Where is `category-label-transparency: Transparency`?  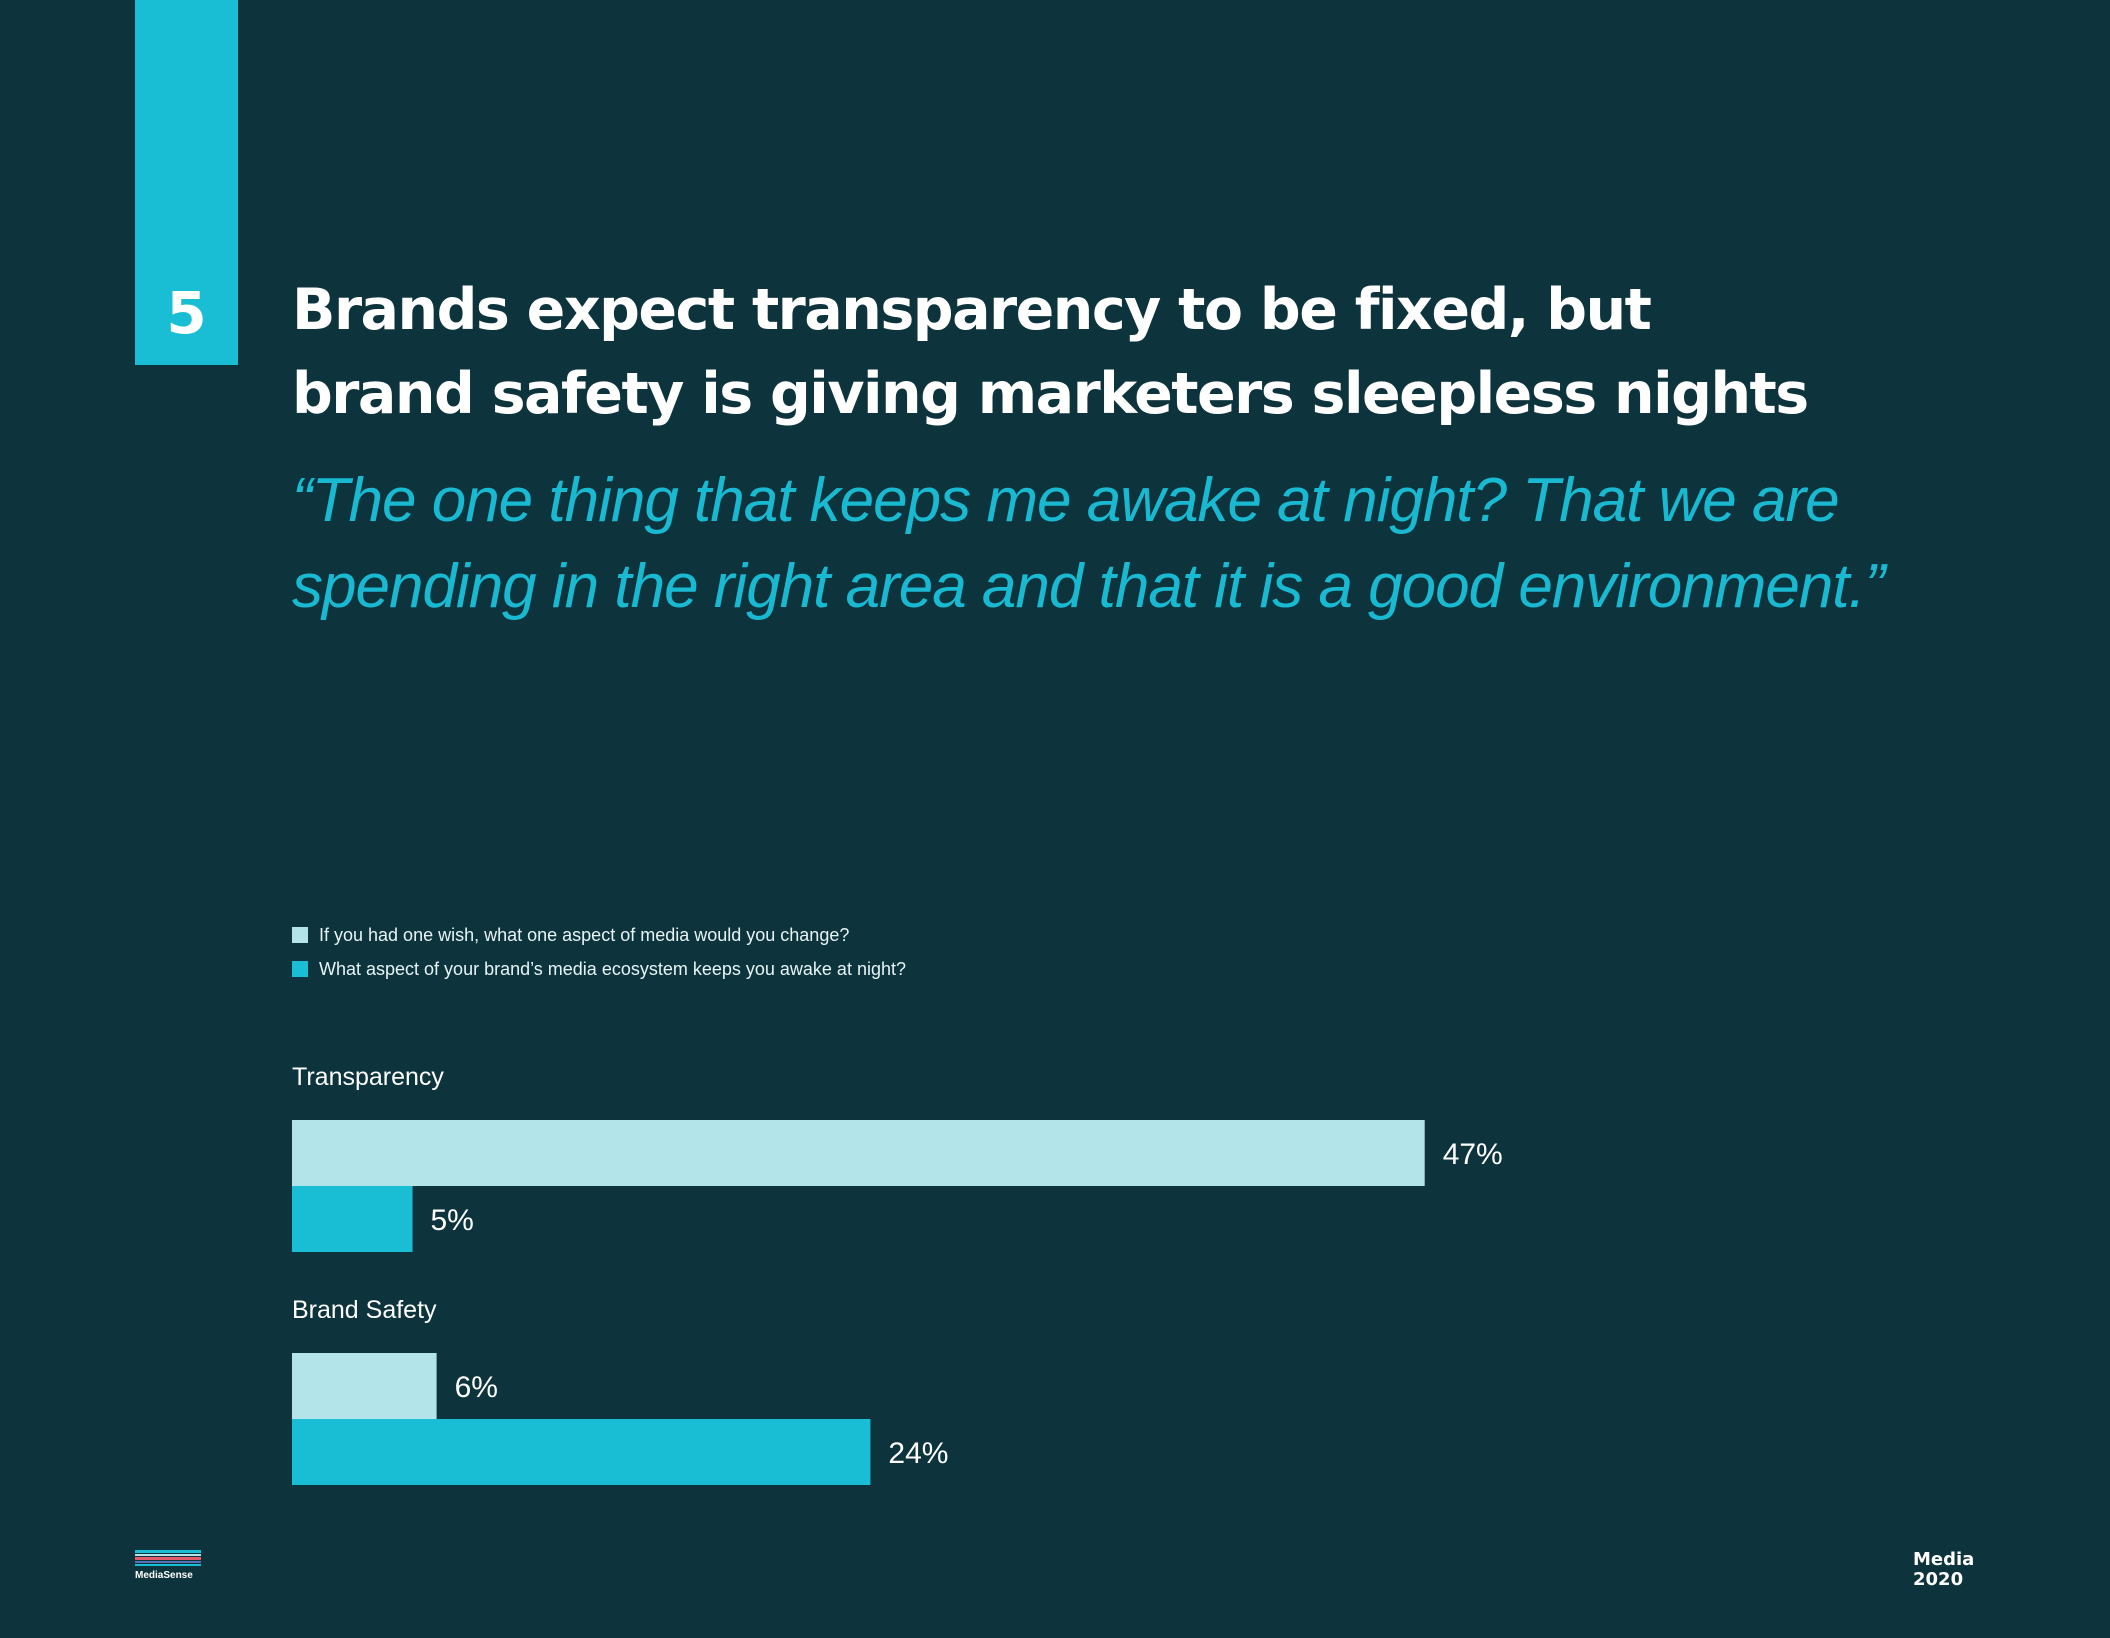 category-label-transparency: Transparency is located at coordinates (368, 1077).